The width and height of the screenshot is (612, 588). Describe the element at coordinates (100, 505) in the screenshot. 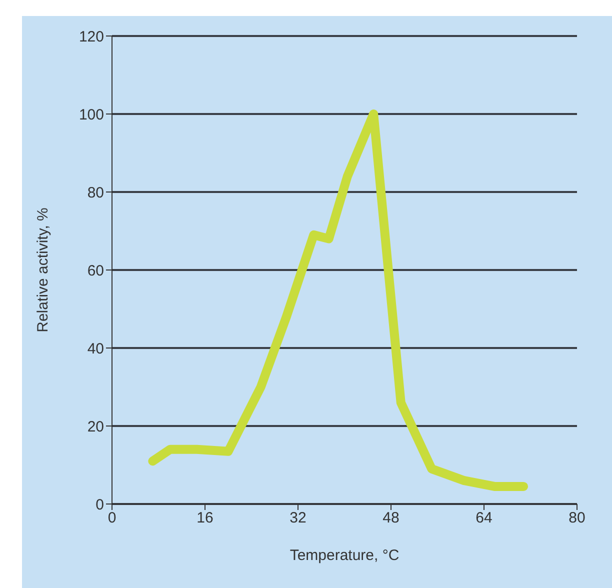

I see `y-tick-label: 0` at that location.